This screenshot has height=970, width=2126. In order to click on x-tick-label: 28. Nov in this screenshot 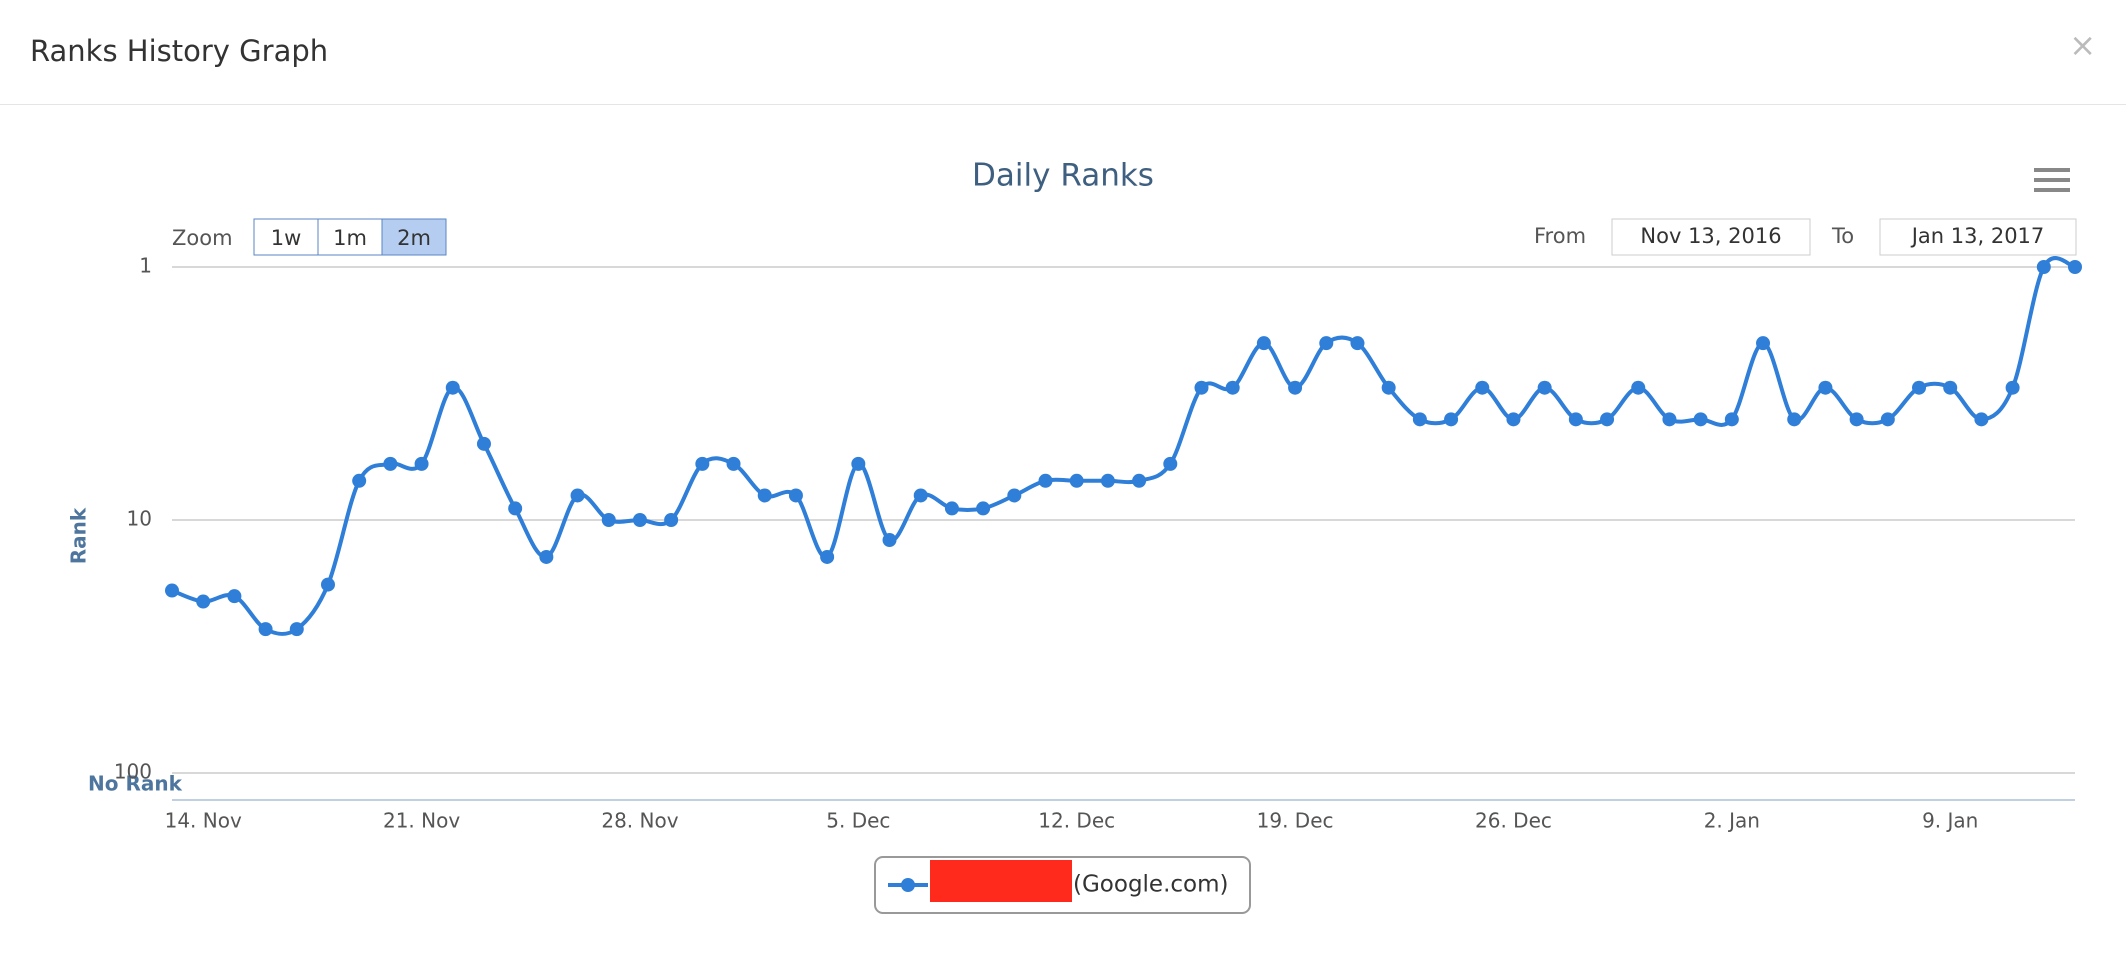, I will do `click(639, 821)`.